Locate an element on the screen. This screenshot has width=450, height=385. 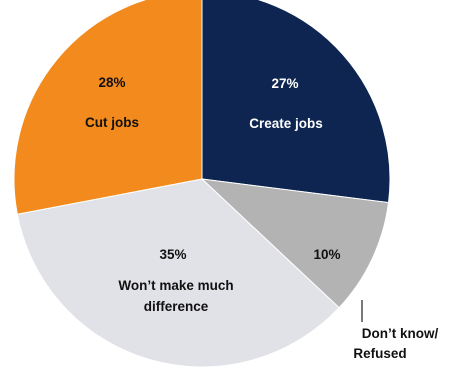
slice-label-wont-make-difference-line-1: Won’t make much is located at coordinates (175, 285).